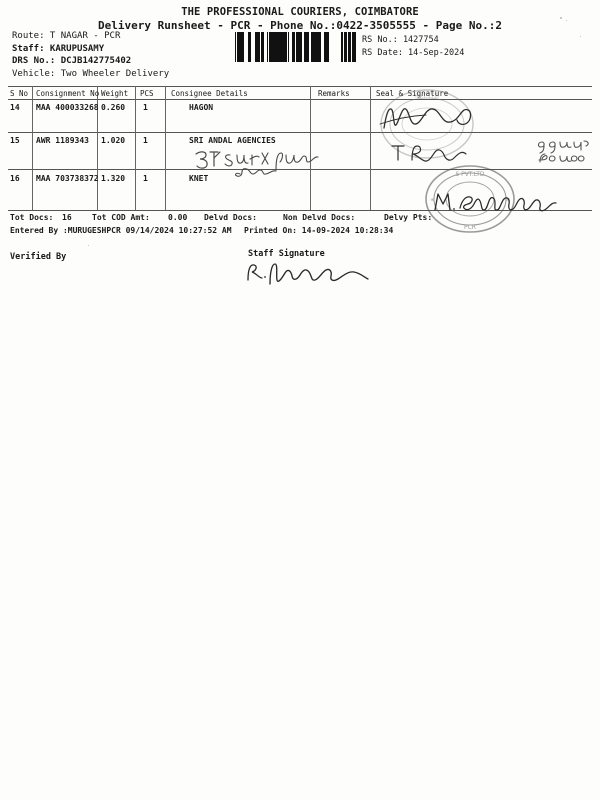 This screenshot has height=800, width=600. What do you see at coordinates (413, 53) in the screenshot?
I see `rs-date-field: RS Date: 14-Sep-2024` at bounding box center [413, 53].